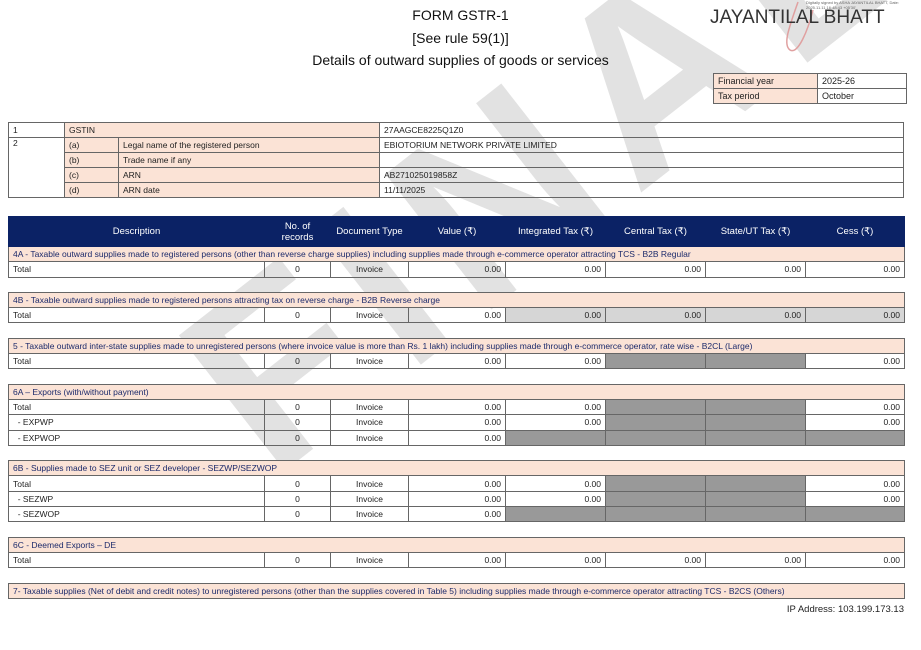 Image resolution: width=921 pixels, height=650 pixels. I want to click on table-row: - SEZWP 0 Invoice 0.00 0.00 0.00, so click(456, 499).